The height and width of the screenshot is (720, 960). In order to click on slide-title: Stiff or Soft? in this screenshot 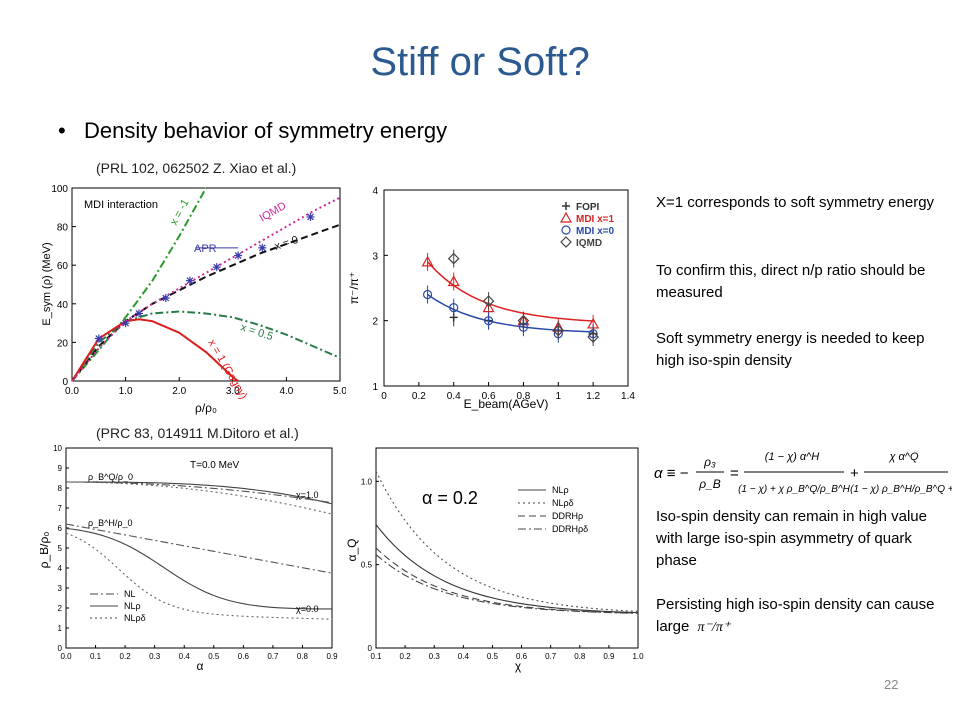, I will do `click(480, 62)`.